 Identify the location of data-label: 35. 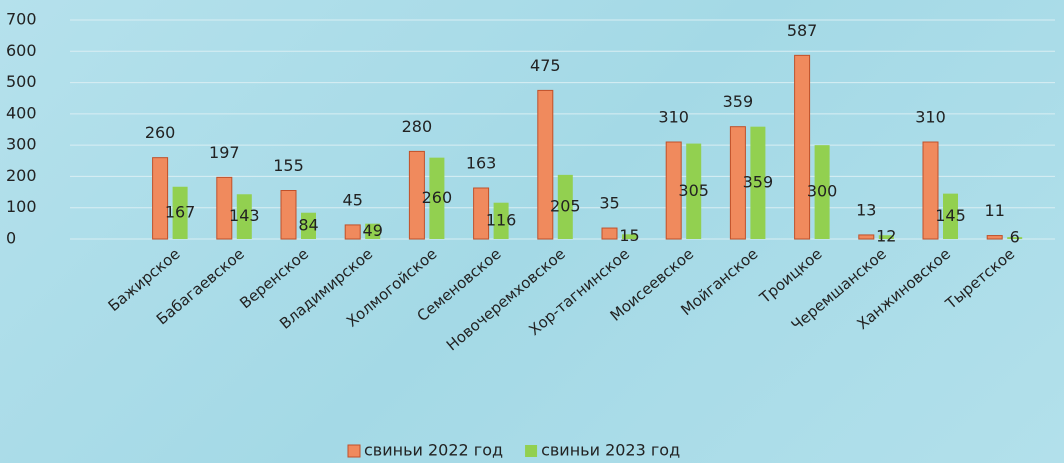
(609, 203).